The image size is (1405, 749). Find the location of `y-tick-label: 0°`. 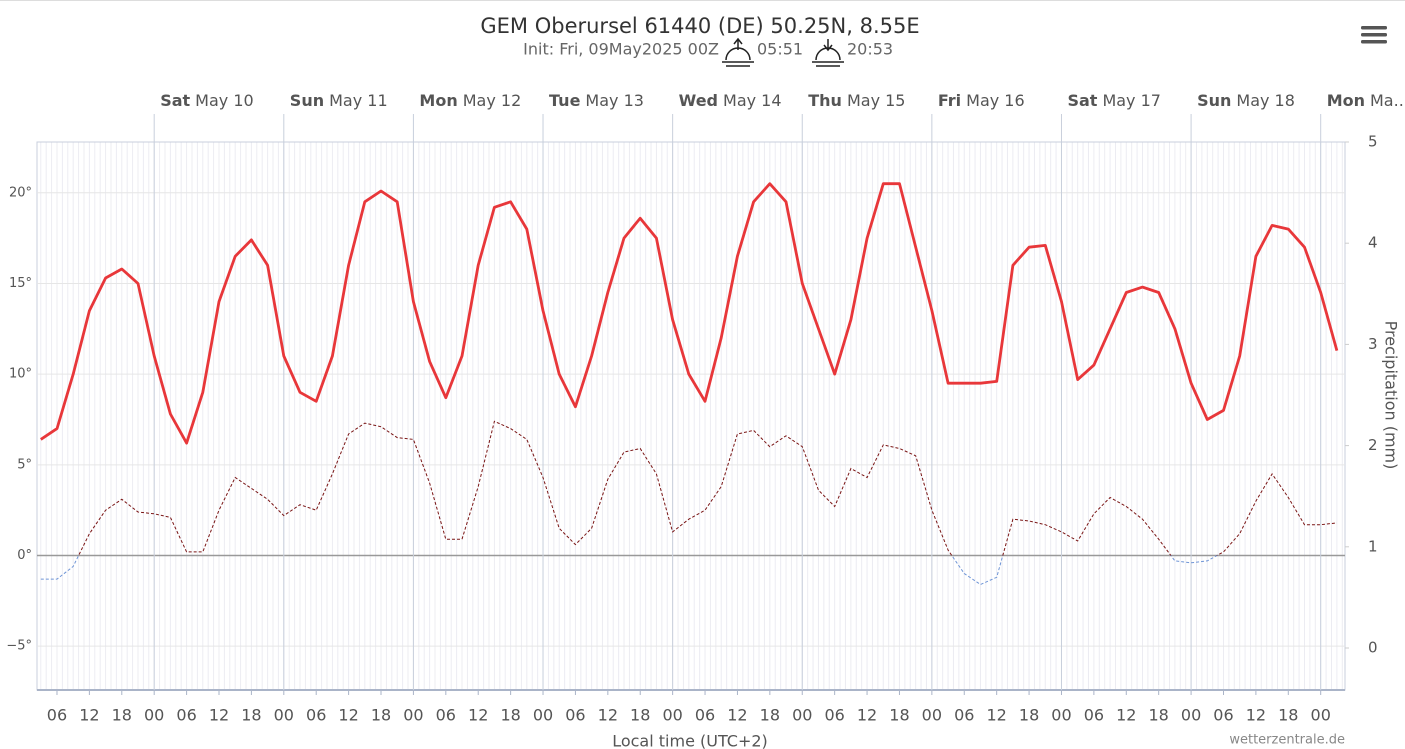

y-tick-label: 0° is located at coordinates (24, 555).